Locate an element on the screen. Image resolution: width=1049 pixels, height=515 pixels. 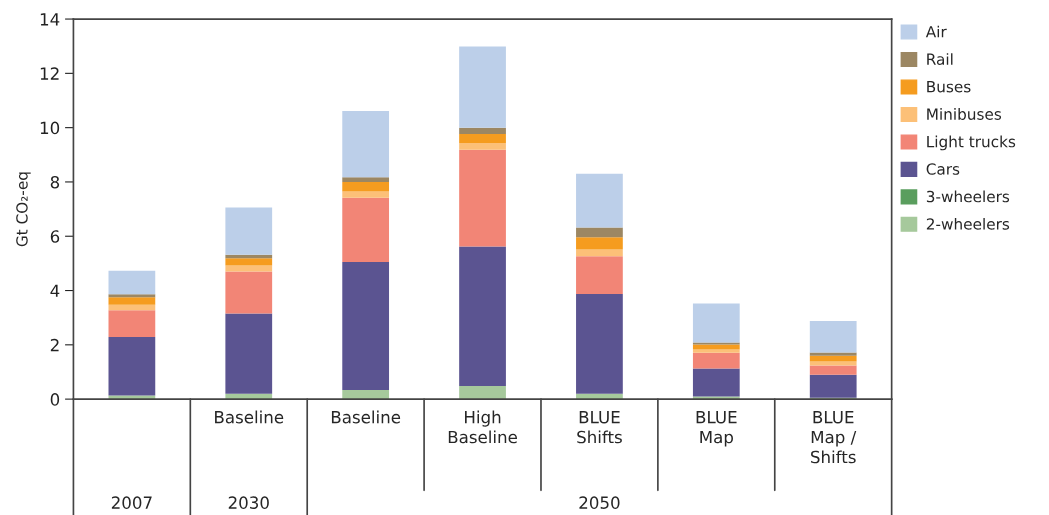
legend-label: Minibuses is located at coordinates (964, 114).